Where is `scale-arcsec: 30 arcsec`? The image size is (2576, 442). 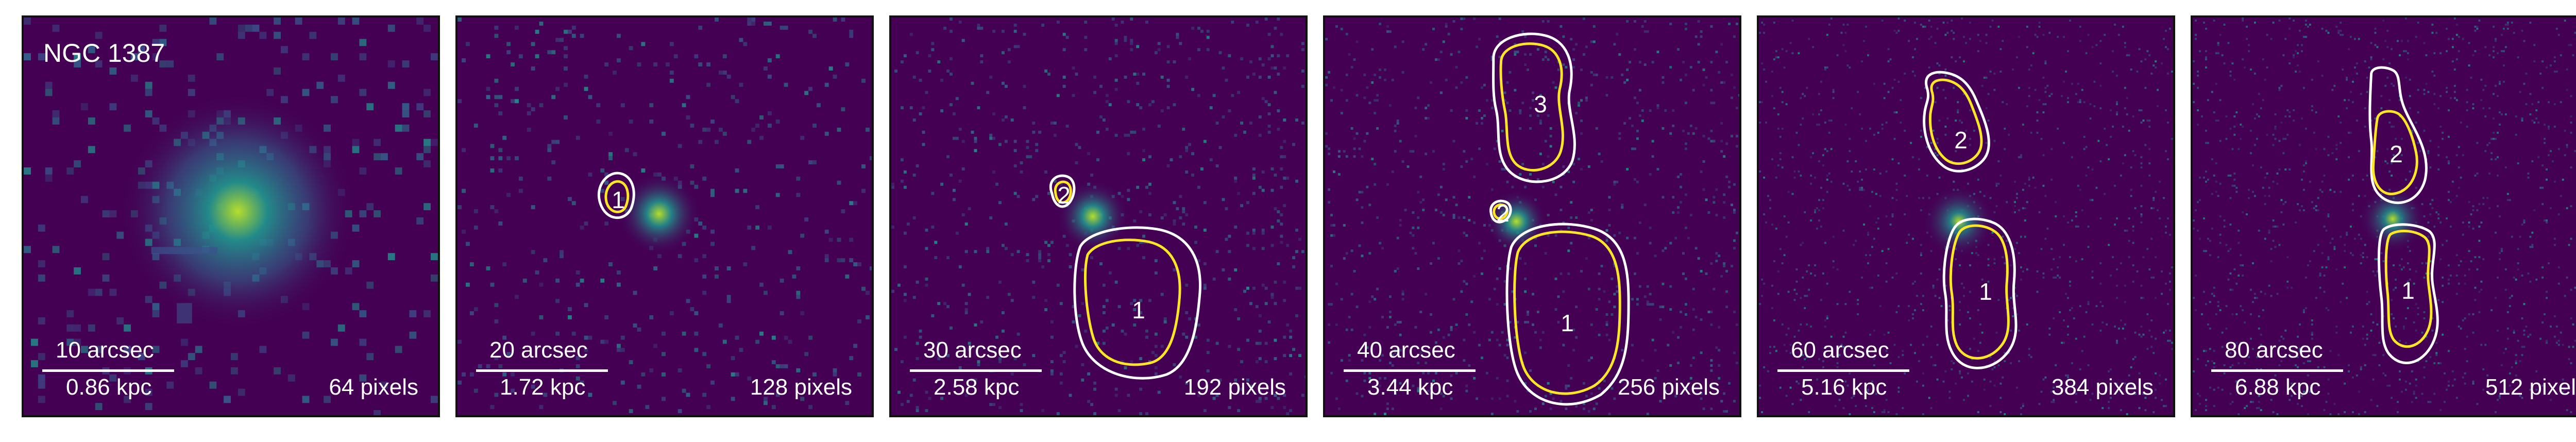
scale-arcsec: 30 arcsec is located at coordinates (972, 350).